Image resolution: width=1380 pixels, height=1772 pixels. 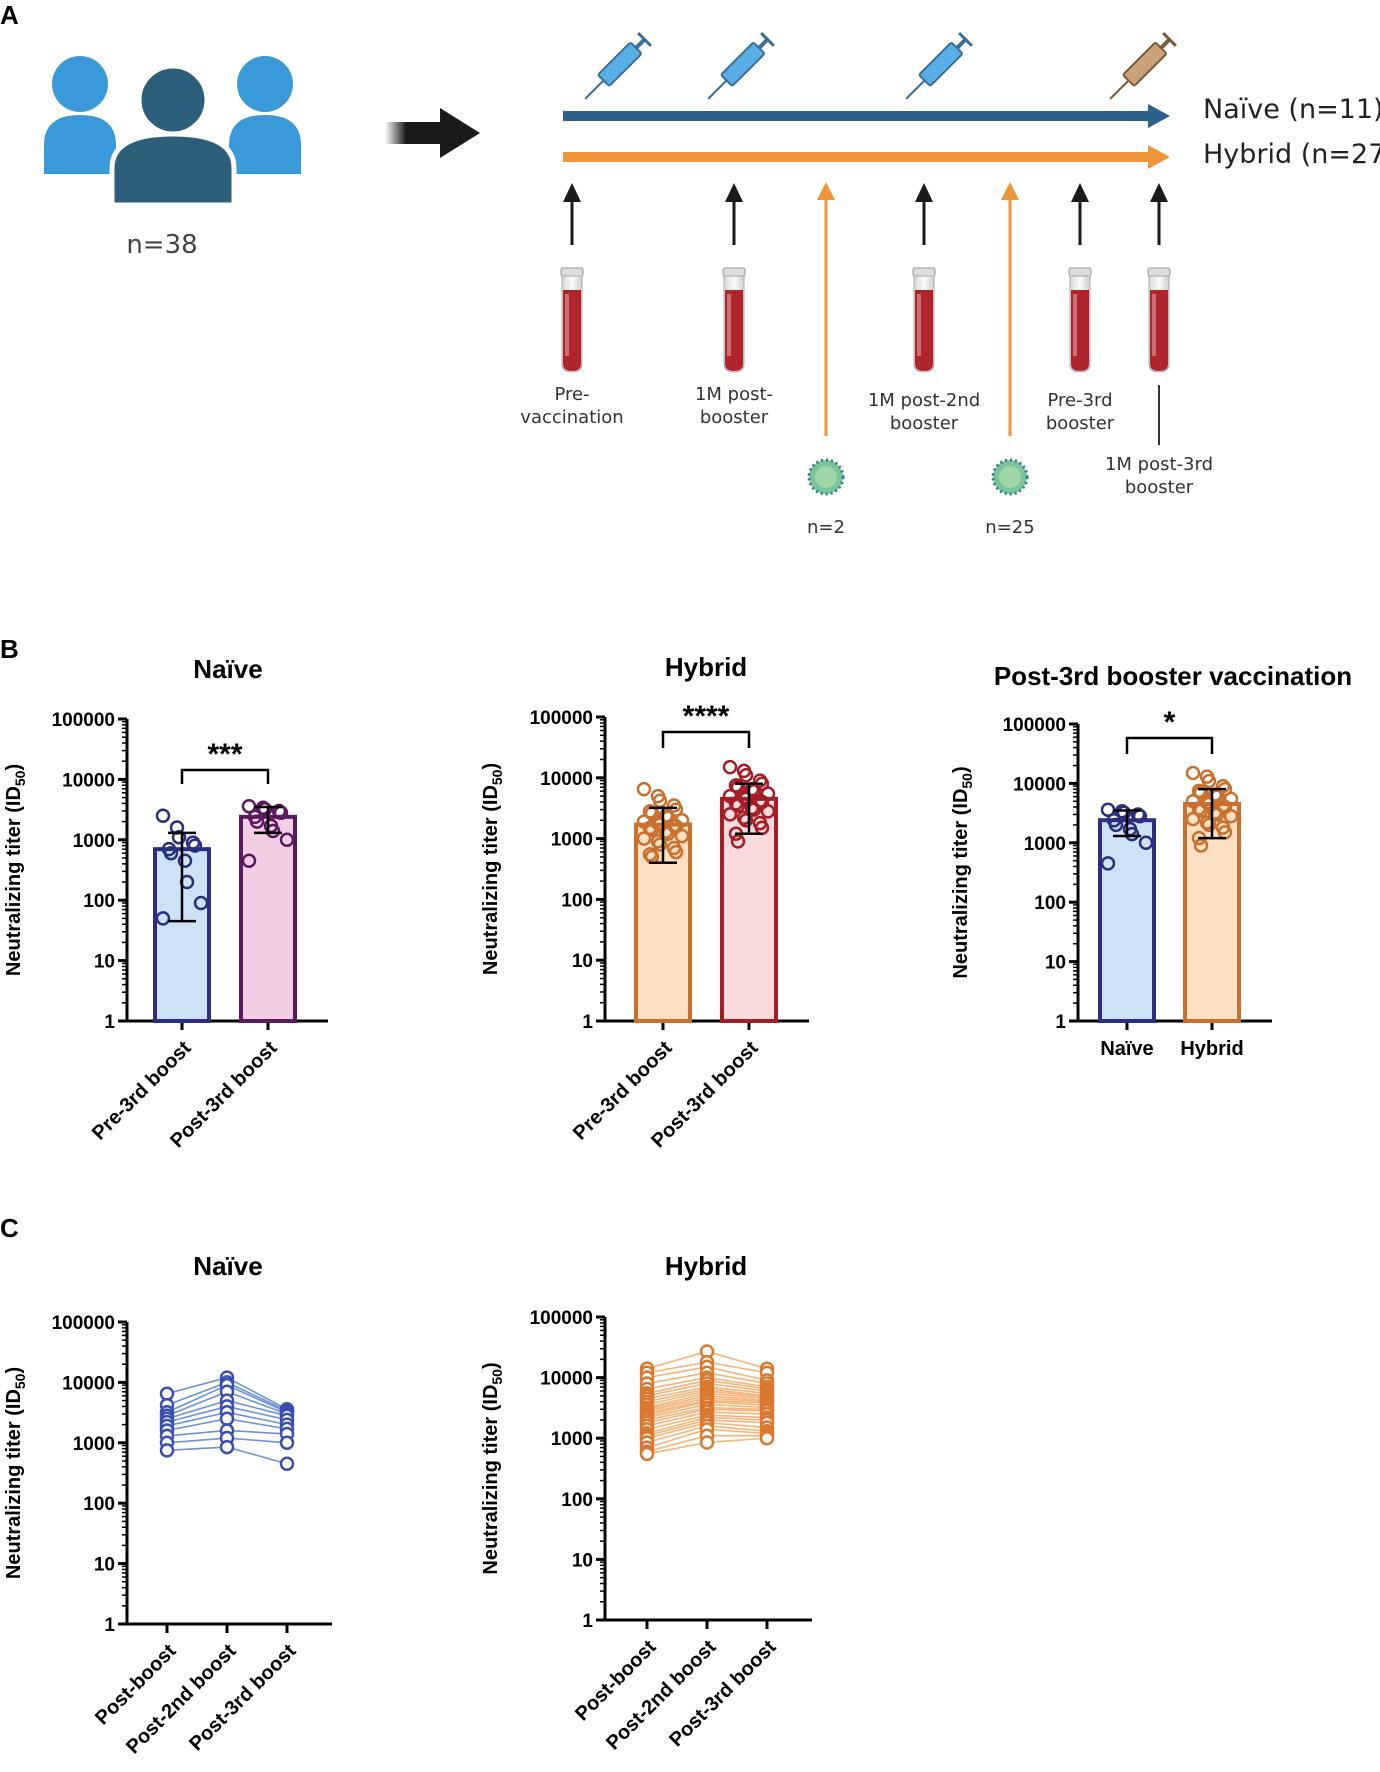 I want to click on significance-label: *, so click(x=1170, y=722).